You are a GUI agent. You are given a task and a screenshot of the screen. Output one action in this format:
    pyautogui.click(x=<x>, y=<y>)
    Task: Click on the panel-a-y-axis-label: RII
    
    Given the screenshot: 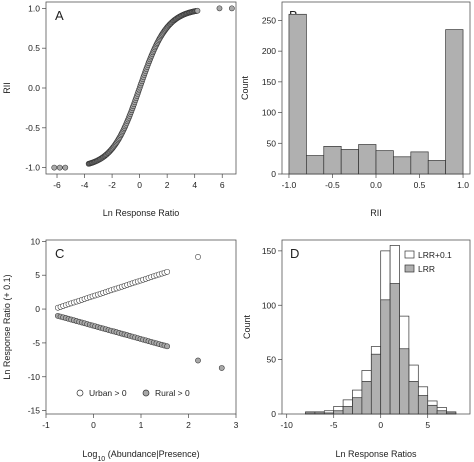 What is the action you would take?
    pyautogui.click(x=7, y=88)
    